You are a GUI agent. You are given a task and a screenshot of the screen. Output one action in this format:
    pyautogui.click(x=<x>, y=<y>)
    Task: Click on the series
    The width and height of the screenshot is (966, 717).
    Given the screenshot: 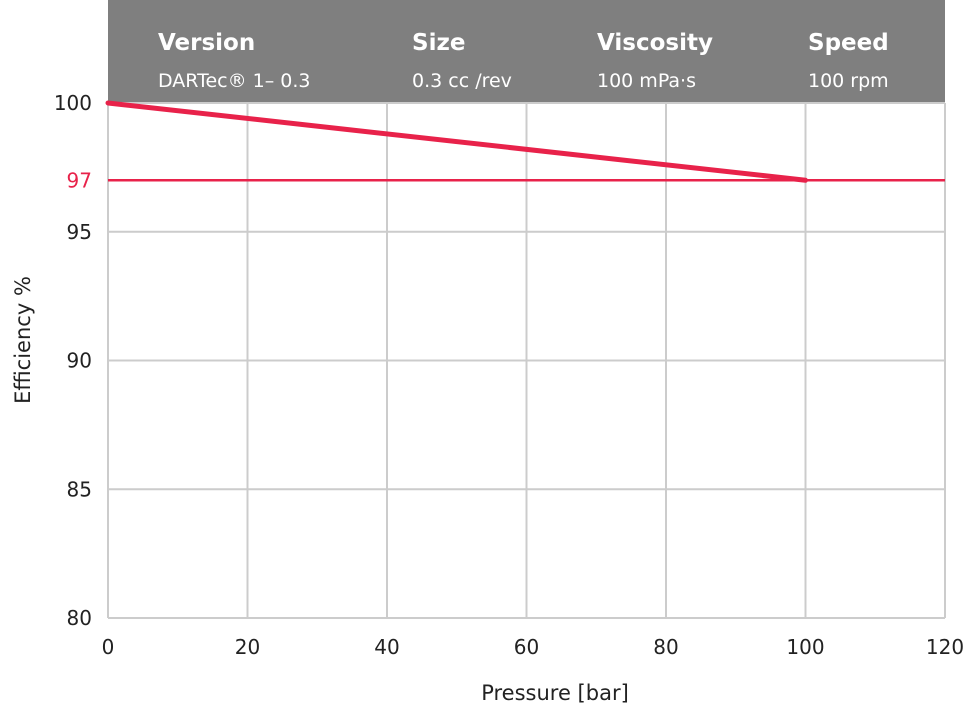 What is the action you would take?
    pyautogui.click(x=456, y=141)
    